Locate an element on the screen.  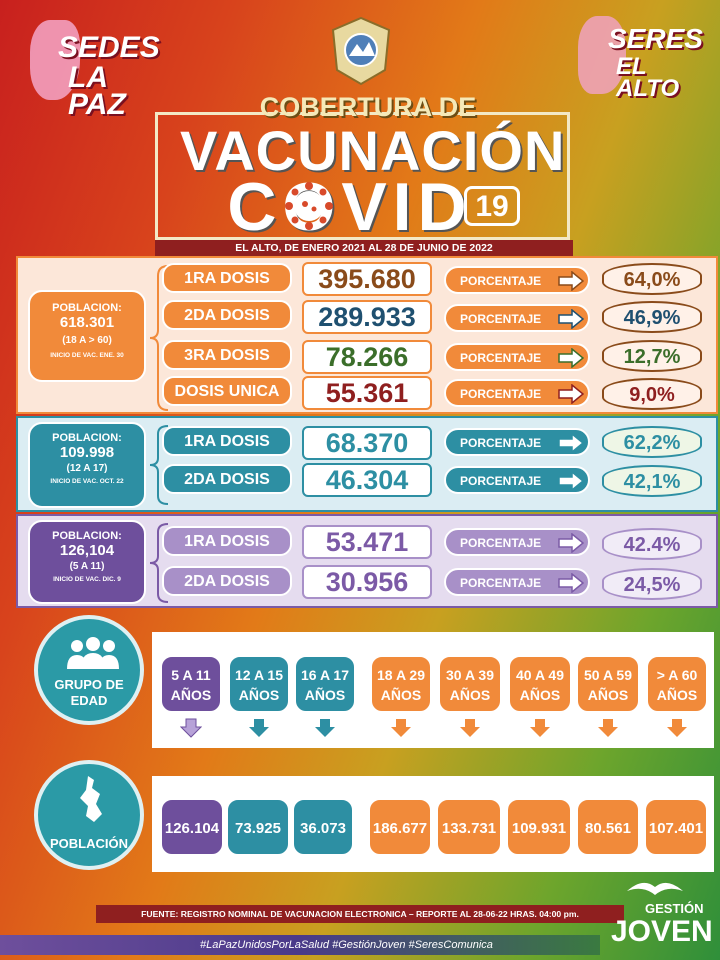
teens-pop-start: INICIO DE VAC. OCT. 22 is located at coordinates (87, 481).